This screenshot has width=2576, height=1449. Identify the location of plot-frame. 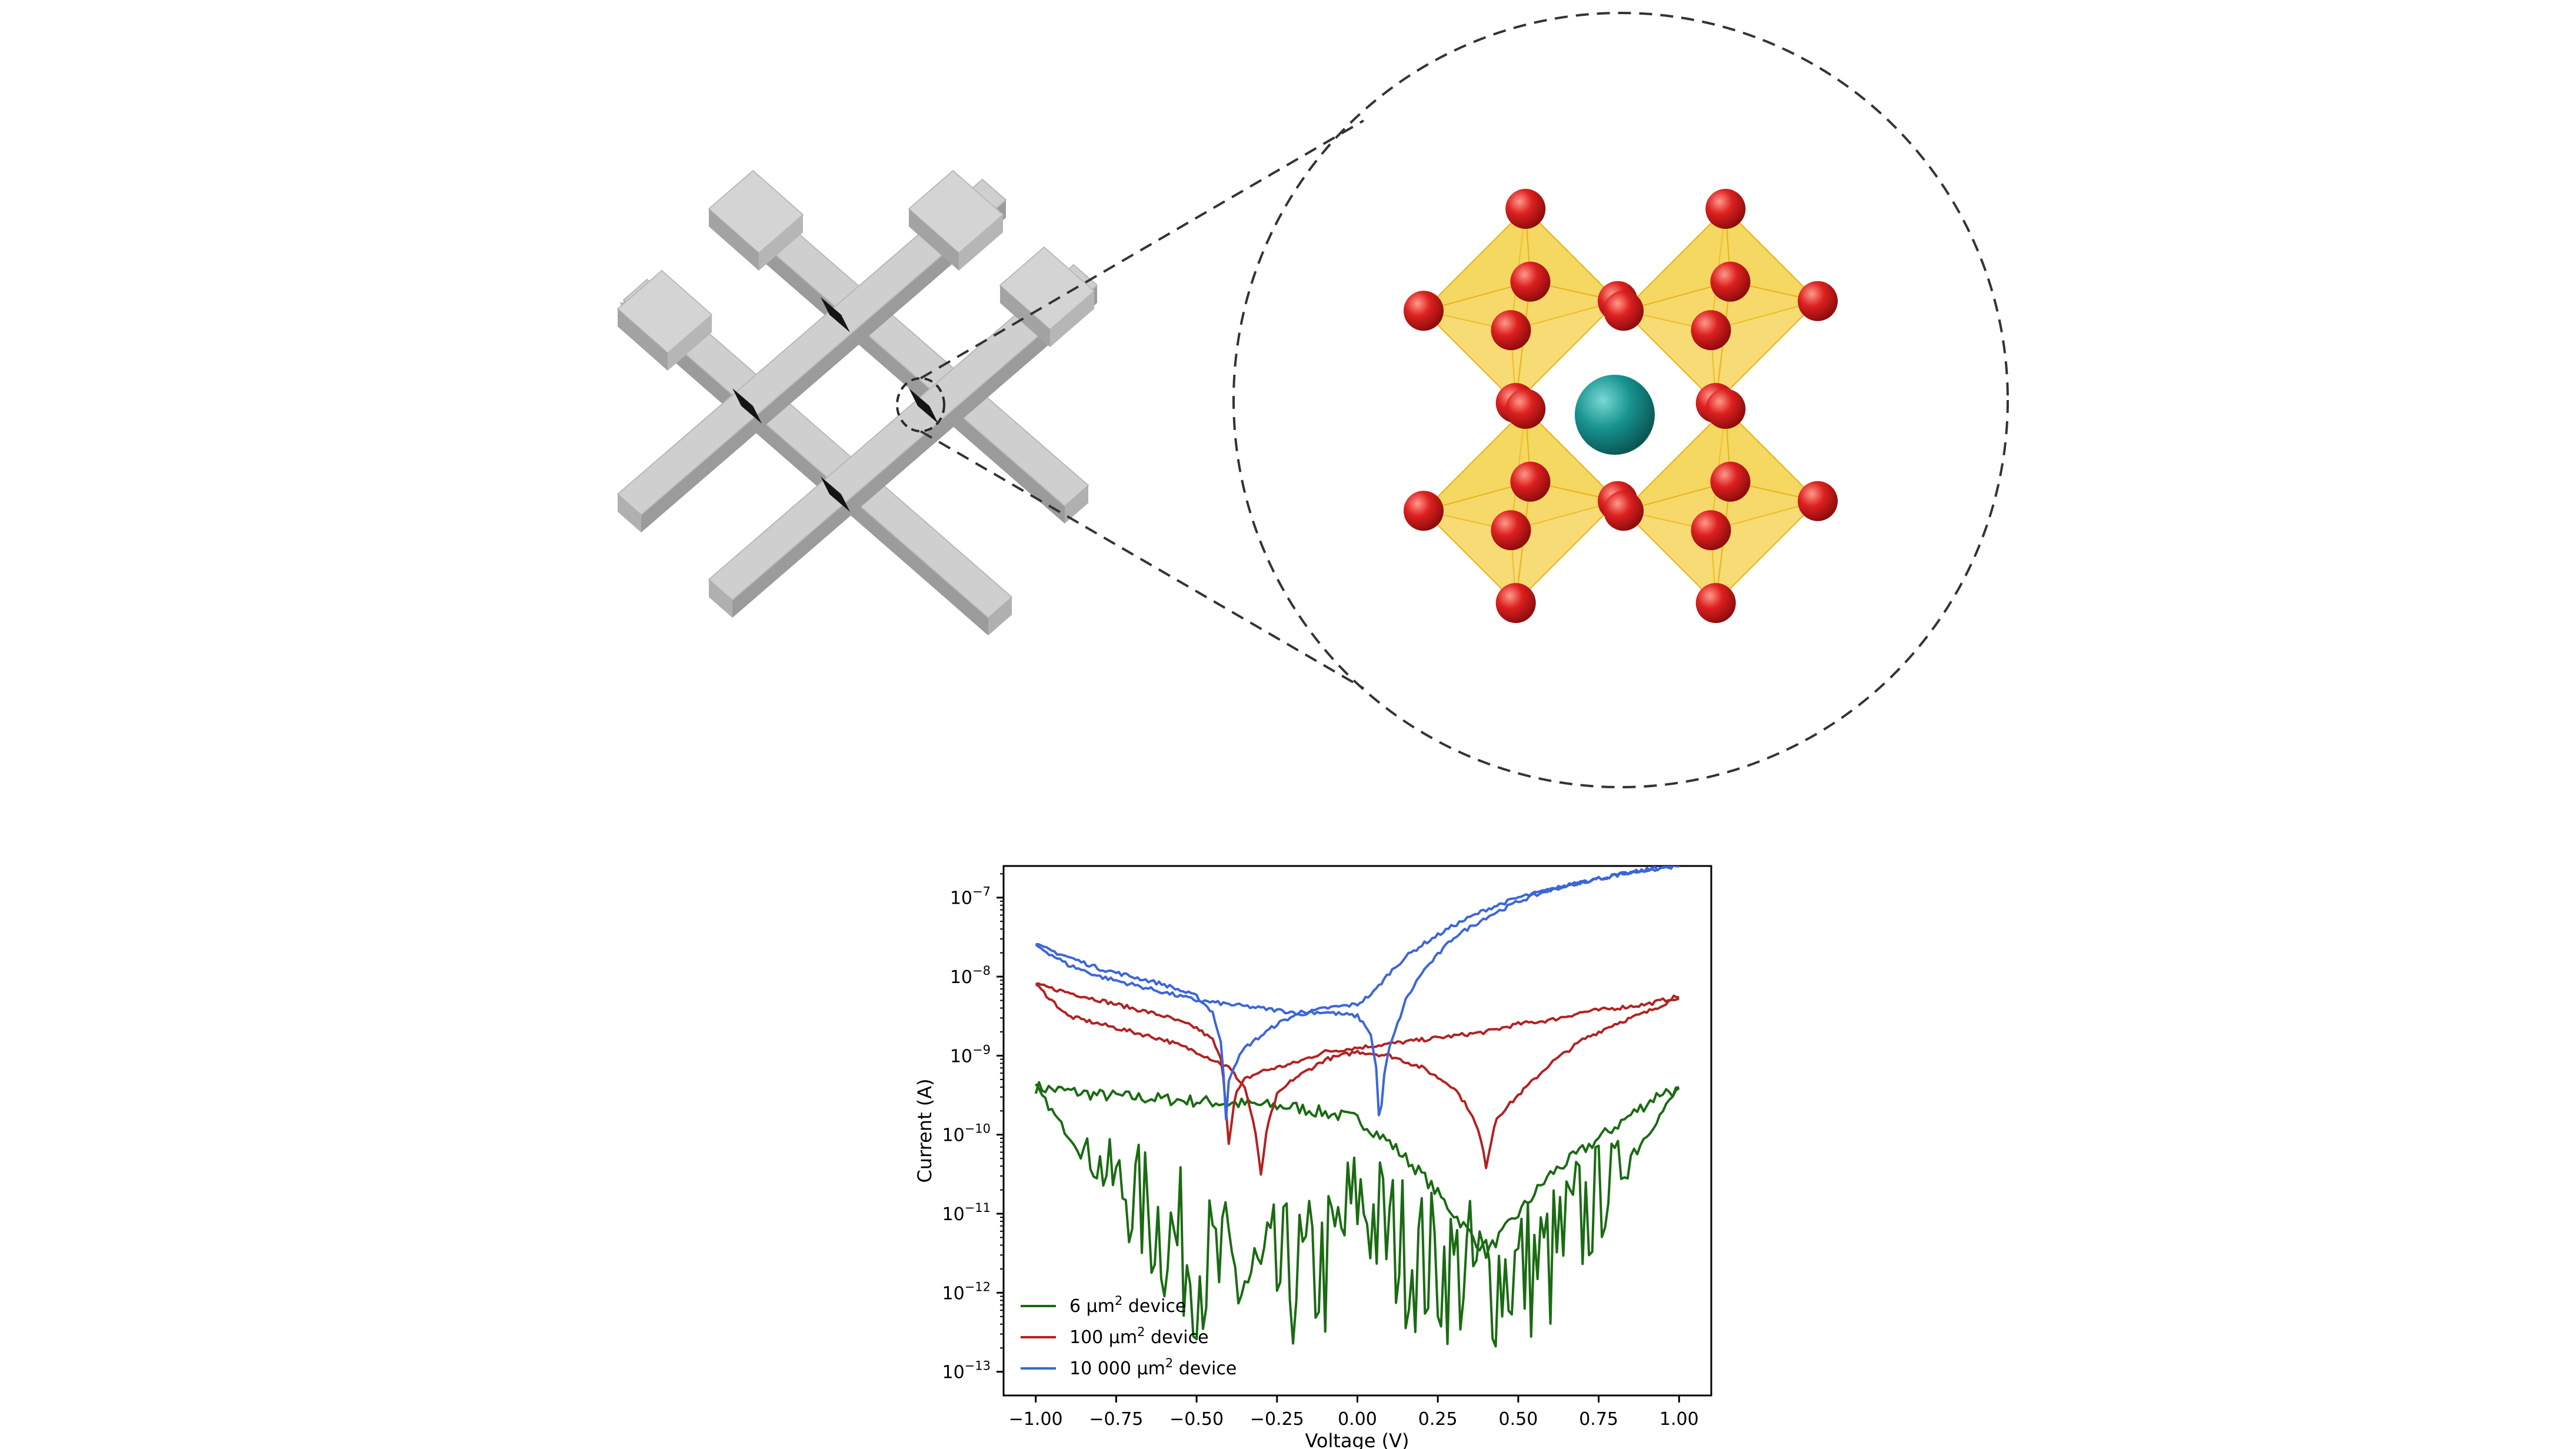
(1357, 1131).